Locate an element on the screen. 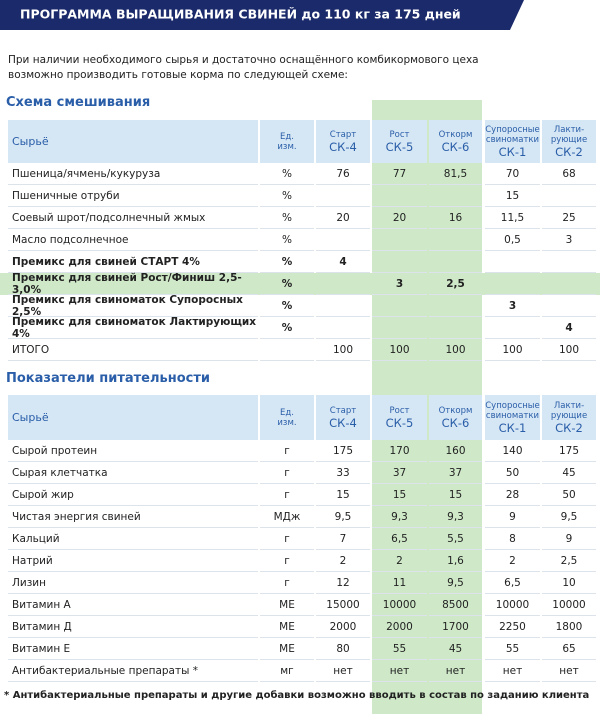 This screenshot has width=600, height=714. table-cell: 2000 is located at coordinates (343, 627).